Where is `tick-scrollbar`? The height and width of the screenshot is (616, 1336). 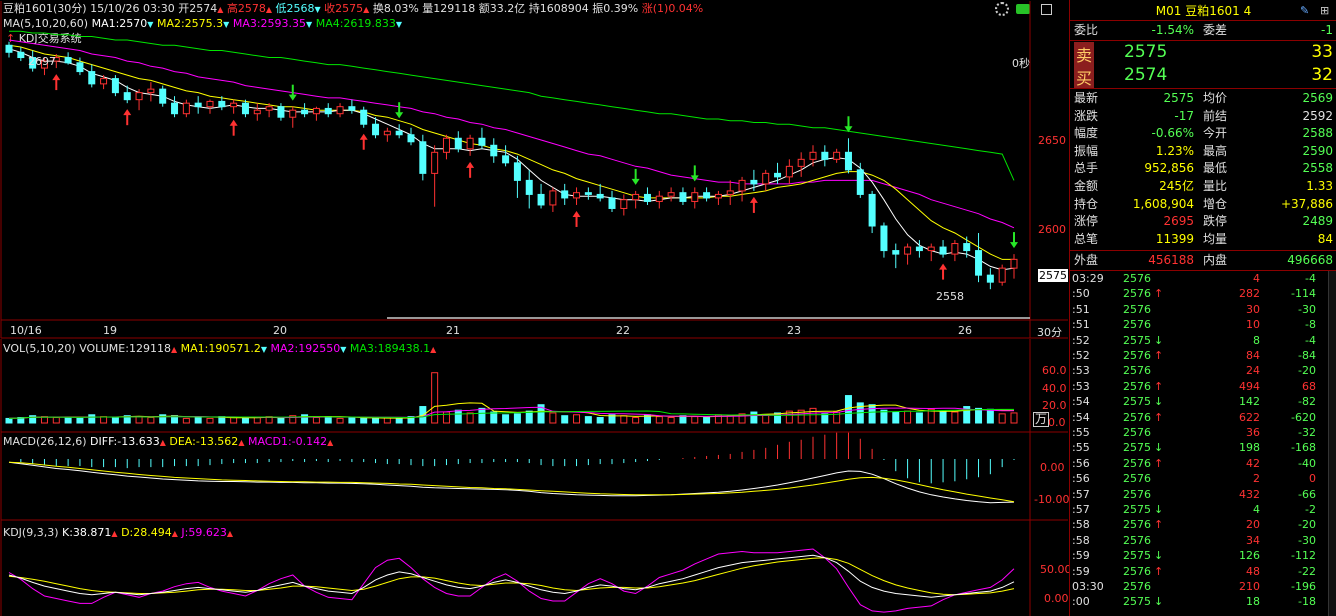 tick-scrollbar is located at coordinates (1332, 443).